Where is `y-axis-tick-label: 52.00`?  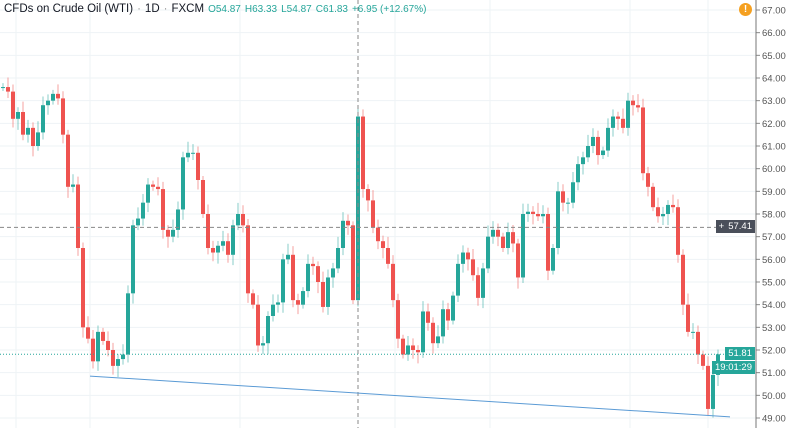
y-axis-tick-label: 52.00 is located at coordinates (774, 351).